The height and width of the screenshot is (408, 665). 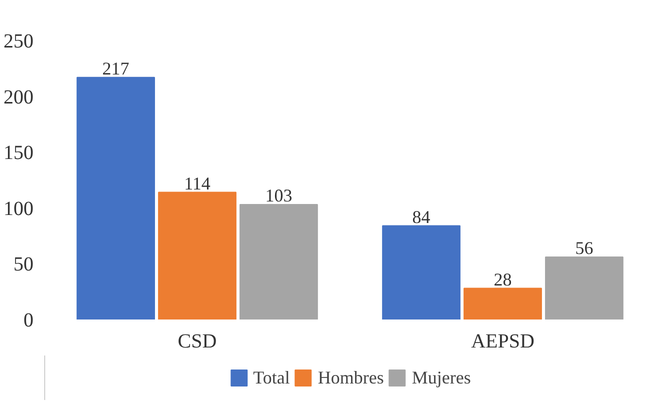 What do you see at coordinates (278, 196) in the screenshot?
I see `data-label: 103` at bounding box center [278, 196].